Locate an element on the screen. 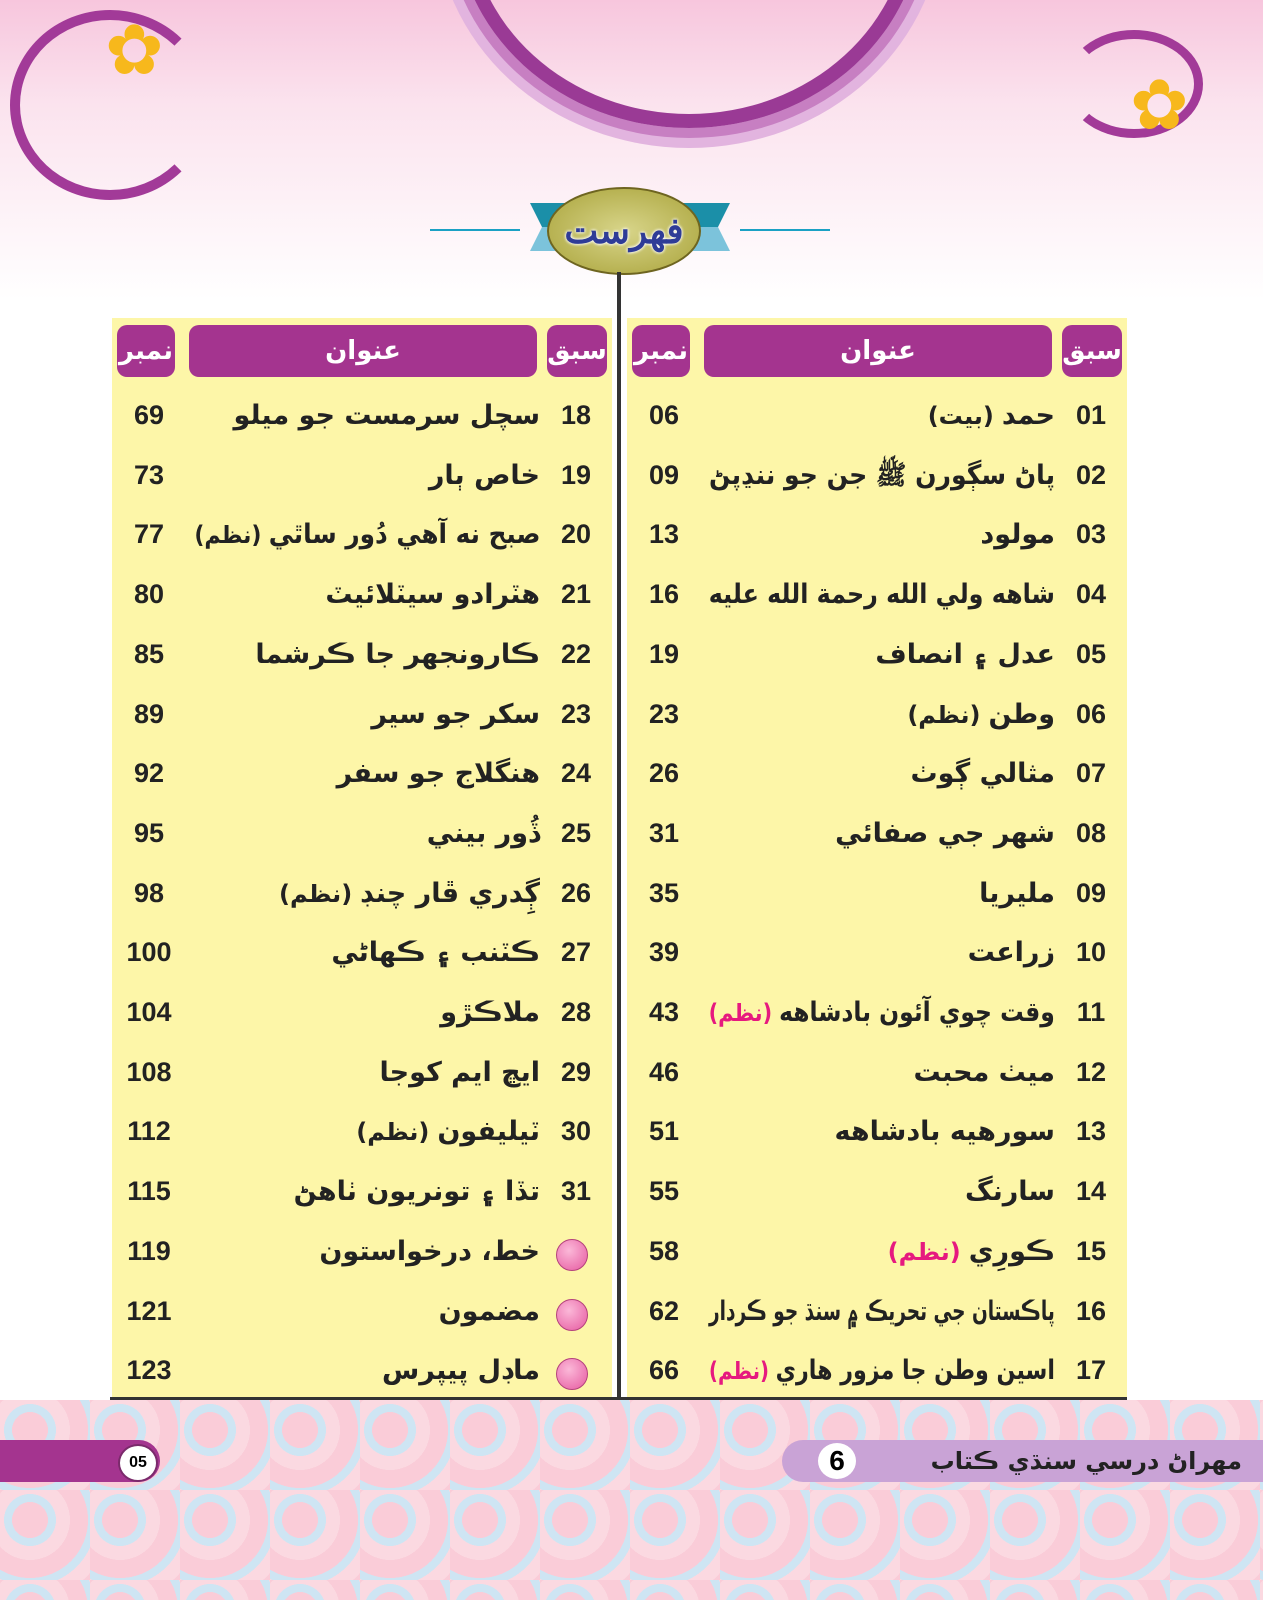 This screenshot has width=1263, height=1600. toc-row: 07 مثالي ڳوٺ 26 is located at coordinates (877, 775).